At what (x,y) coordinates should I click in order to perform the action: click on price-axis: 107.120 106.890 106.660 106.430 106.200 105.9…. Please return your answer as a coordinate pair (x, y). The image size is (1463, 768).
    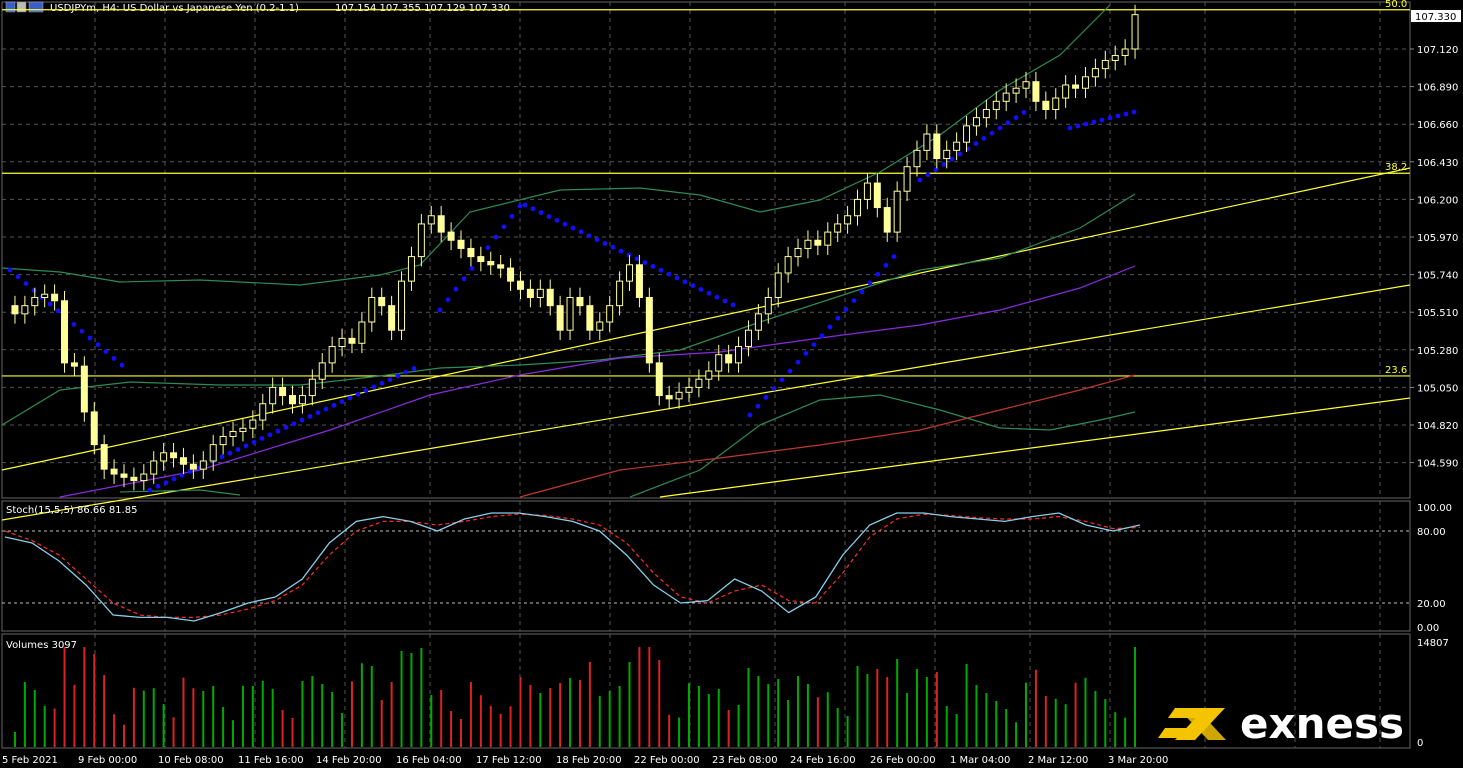
    Looking at the image, I should click on (1434, 257).